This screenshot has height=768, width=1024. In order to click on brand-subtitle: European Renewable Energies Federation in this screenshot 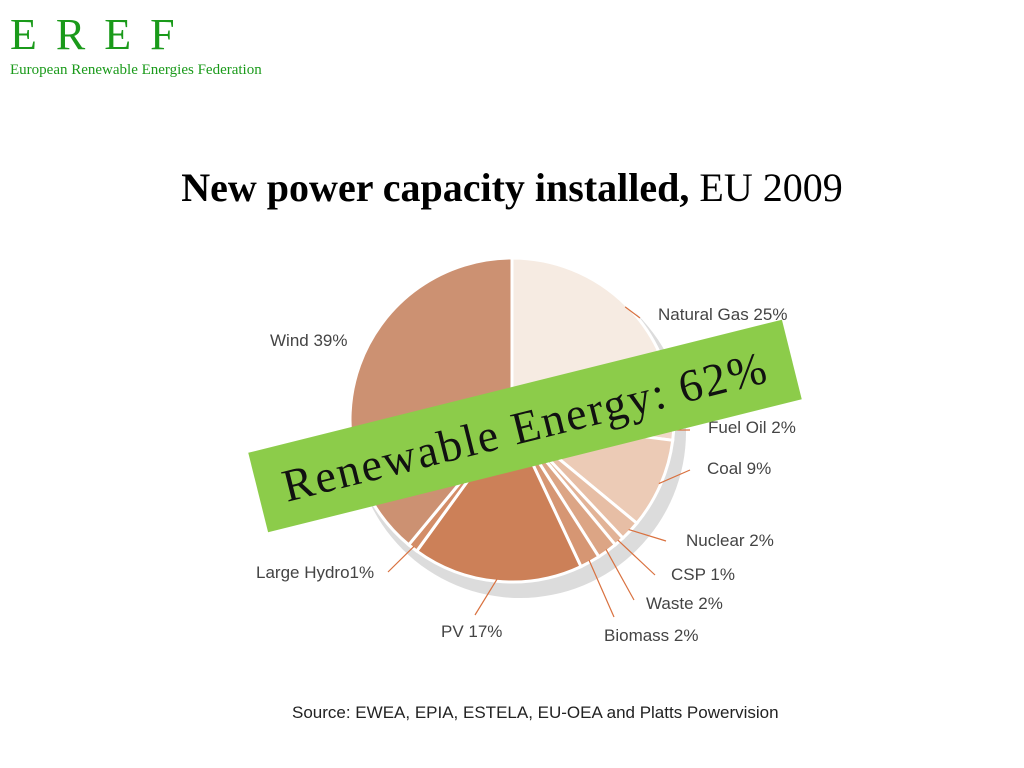, I will do `click(136, 70)`.